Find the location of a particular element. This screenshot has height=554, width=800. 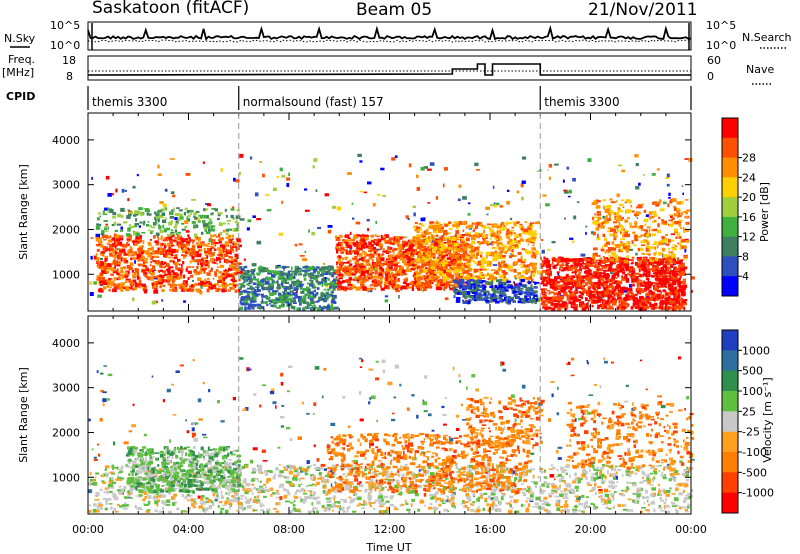

nave-label: Nave is located at coordinates (760, 69).